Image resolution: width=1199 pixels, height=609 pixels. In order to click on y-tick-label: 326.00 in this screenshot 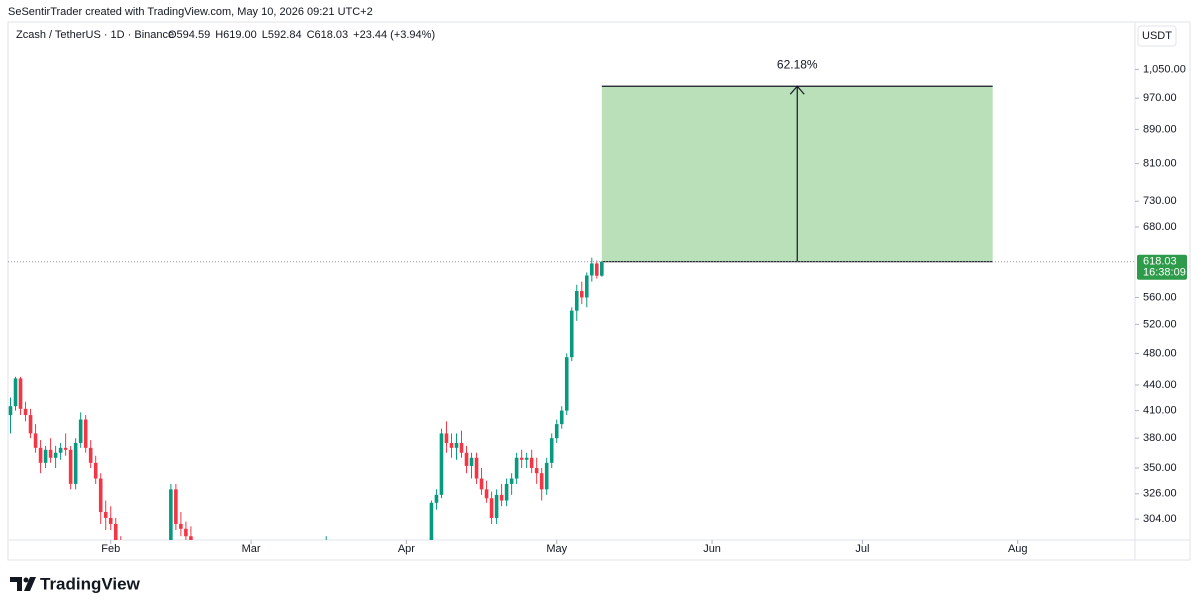, I will do `click(1160, 494)`.